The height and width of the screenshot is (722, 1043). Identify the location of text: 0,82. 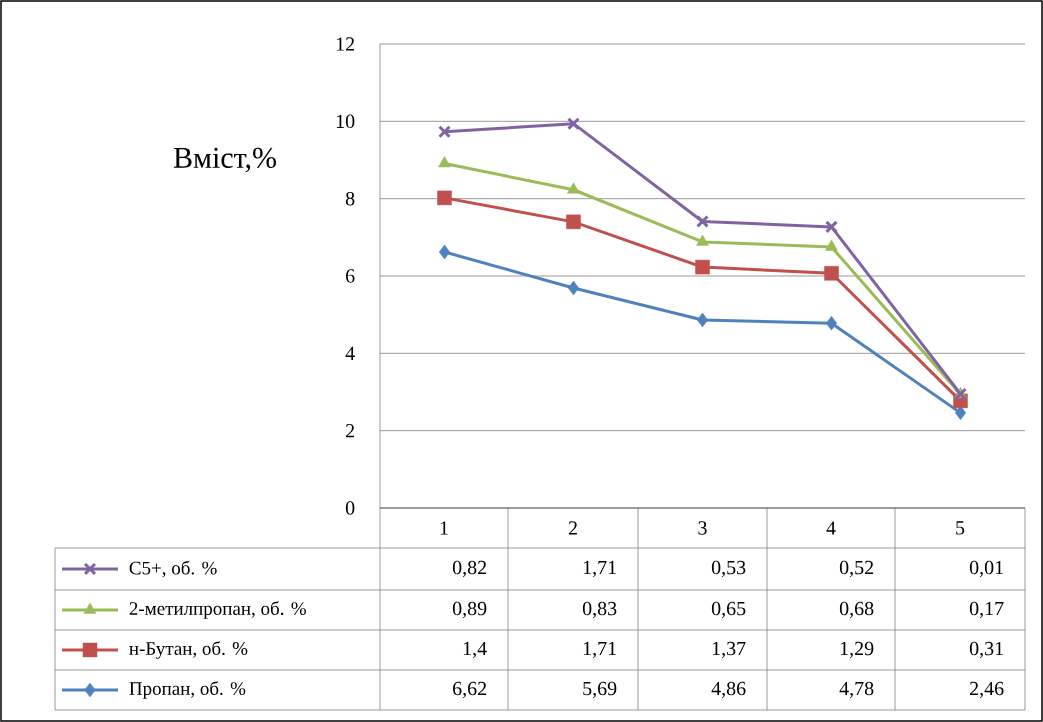
(469, 569).